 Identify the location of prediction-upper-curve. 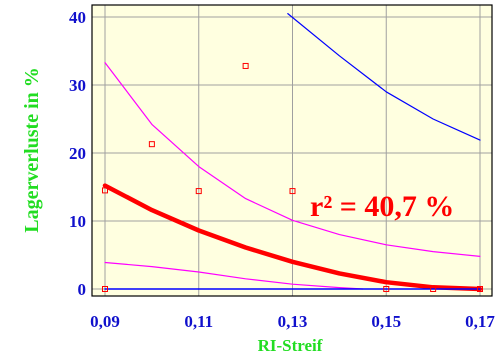
(384, 77).